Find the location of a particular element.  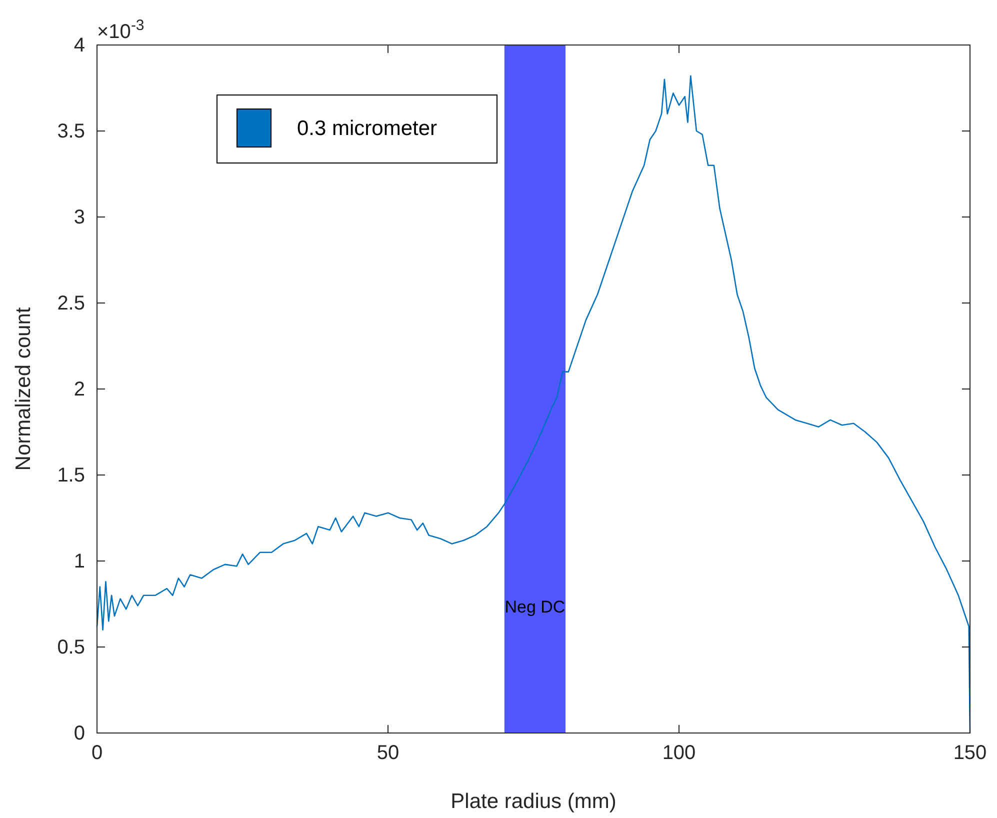

x-axis-title: Plate radius (mm) is located at coordinates (533, 801).